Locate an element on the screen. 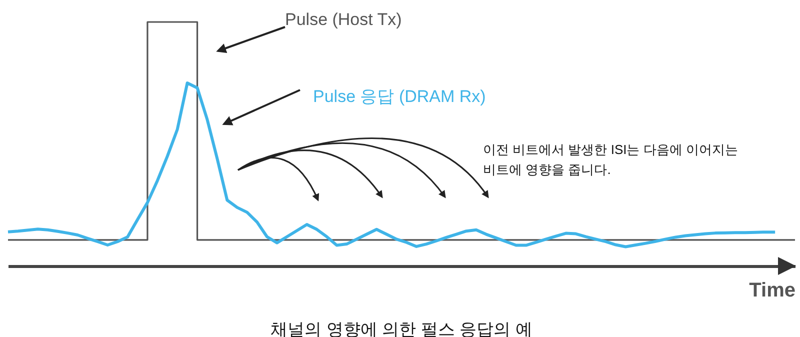 The image size is (800, 337). annotation: 이전 비트에서 발생한 ISI는 다음에 이어지는 비트에 영향을 줍니다. is located at coordinates (610, 159).